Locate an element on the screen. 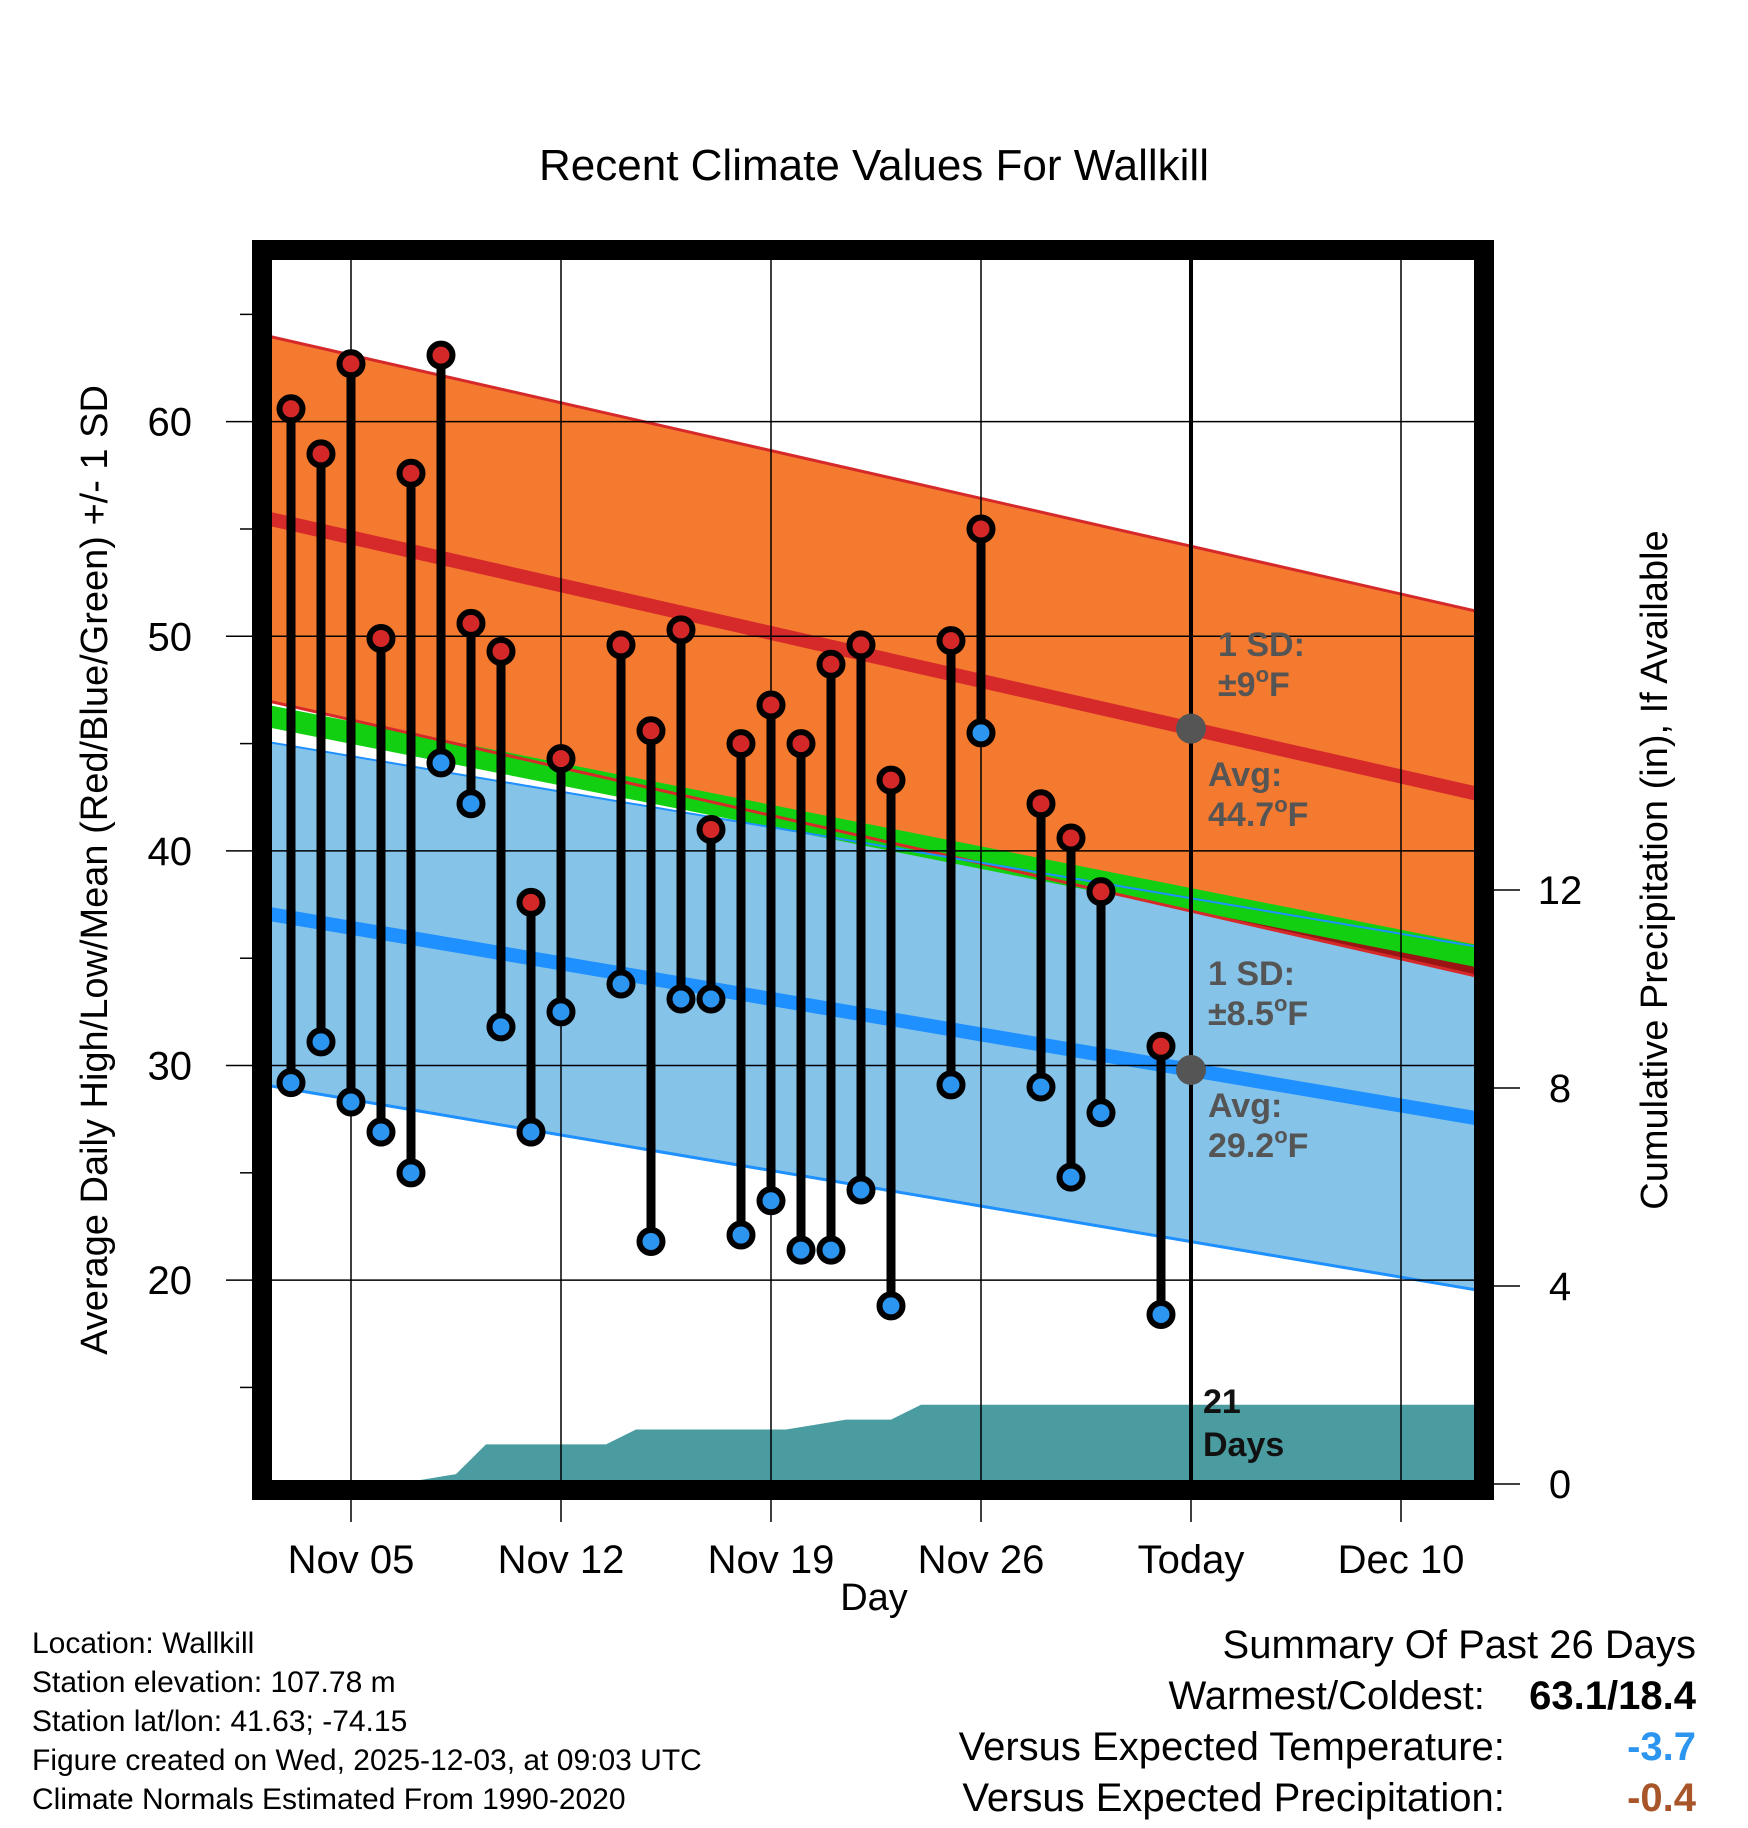 This screenshot has height=1828, width=1748. low-normal-line is located at coordinates (873, 1016).